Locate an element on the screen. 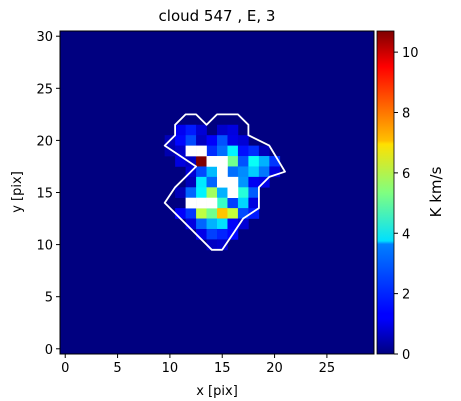 This screenshot has height=401, width=461. x-tick-label: 25 is located at coordinates (327, 368).